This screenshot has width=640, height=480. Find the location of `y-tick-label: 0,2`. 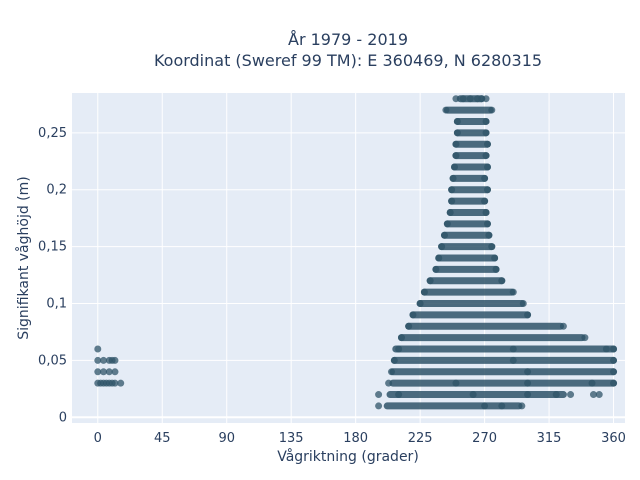

y-tick-label: 0,2 is located at coordinates (56, 190).